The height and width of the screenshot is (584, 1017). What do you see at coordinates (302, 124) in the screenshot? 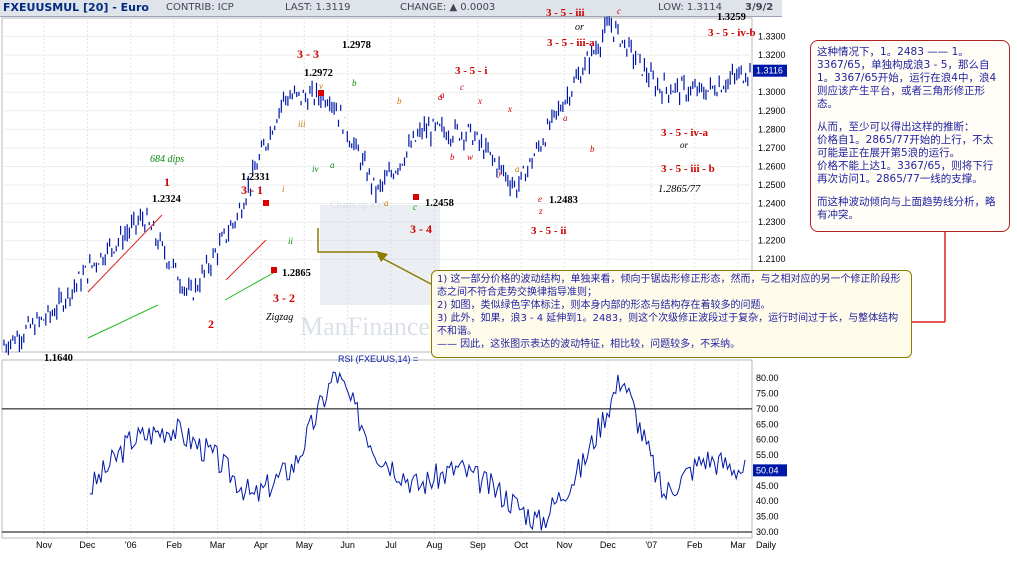
I see `wave-label: iii` at bounding box center [302, 124].